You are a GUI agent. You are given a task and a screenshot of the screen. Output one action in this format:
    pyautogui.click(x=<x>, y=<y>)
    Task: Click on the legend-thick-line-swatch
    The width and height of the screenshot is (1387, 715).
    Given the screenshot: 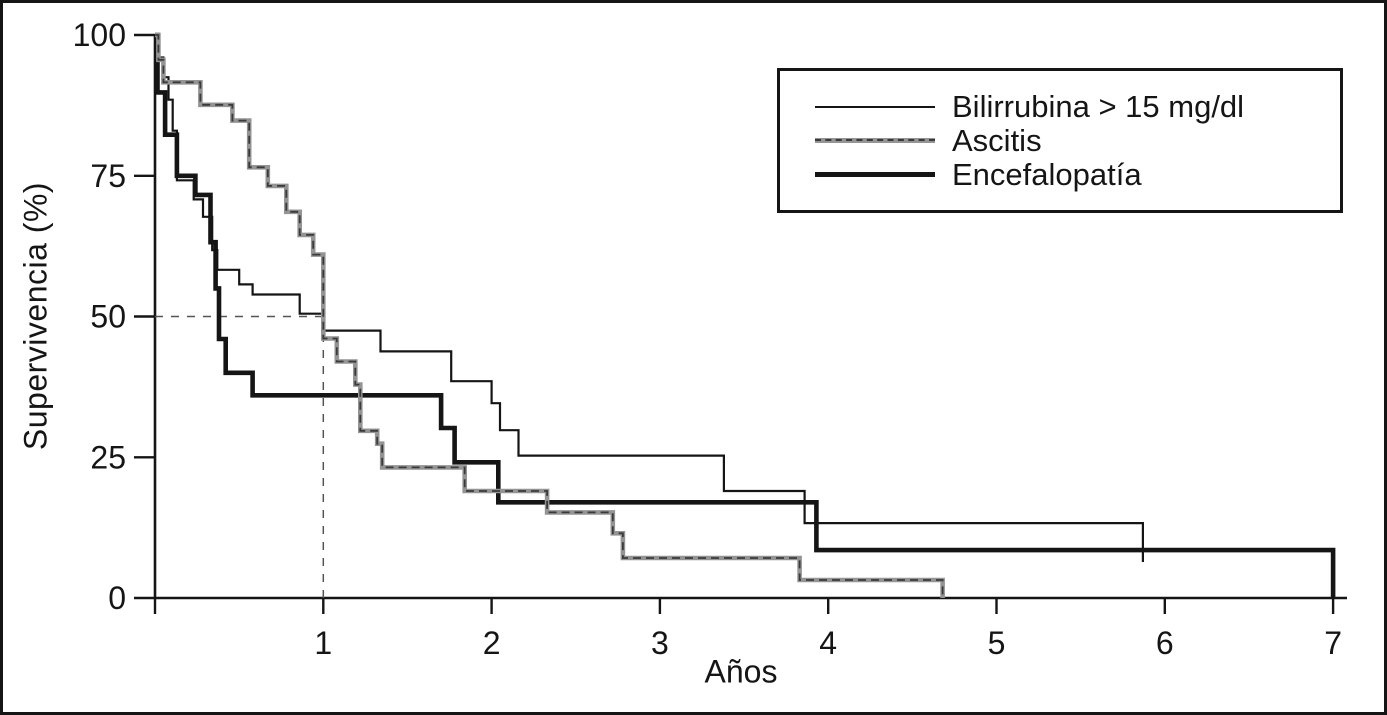 What is the action you would take?
    pyautogui.click(x=875, y=174)
    